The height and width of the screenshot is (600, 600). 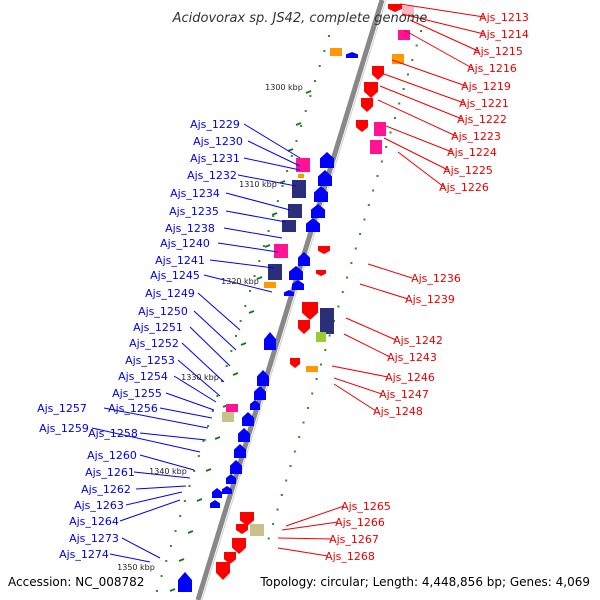 What do you see at coordinates (215, 124) in the screenshot?
I see `forward-gene-label: Ajs_1229` at bounding box center [215, 124].